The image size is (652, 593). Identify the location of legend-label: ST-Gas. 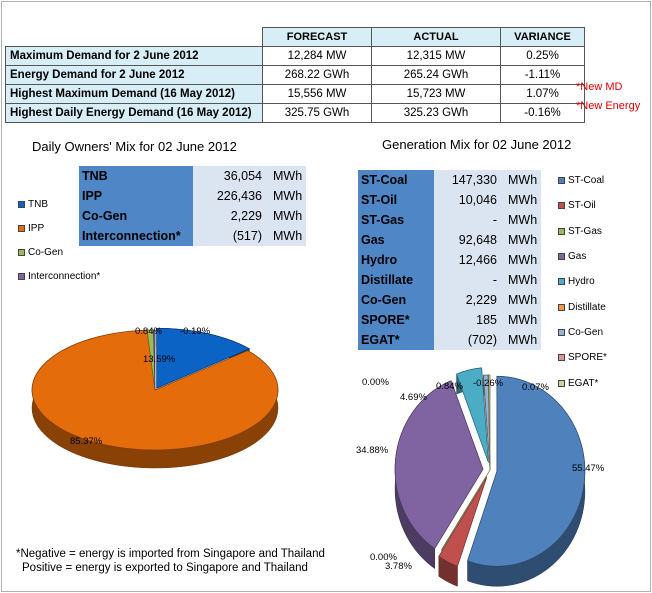
(585, 231).